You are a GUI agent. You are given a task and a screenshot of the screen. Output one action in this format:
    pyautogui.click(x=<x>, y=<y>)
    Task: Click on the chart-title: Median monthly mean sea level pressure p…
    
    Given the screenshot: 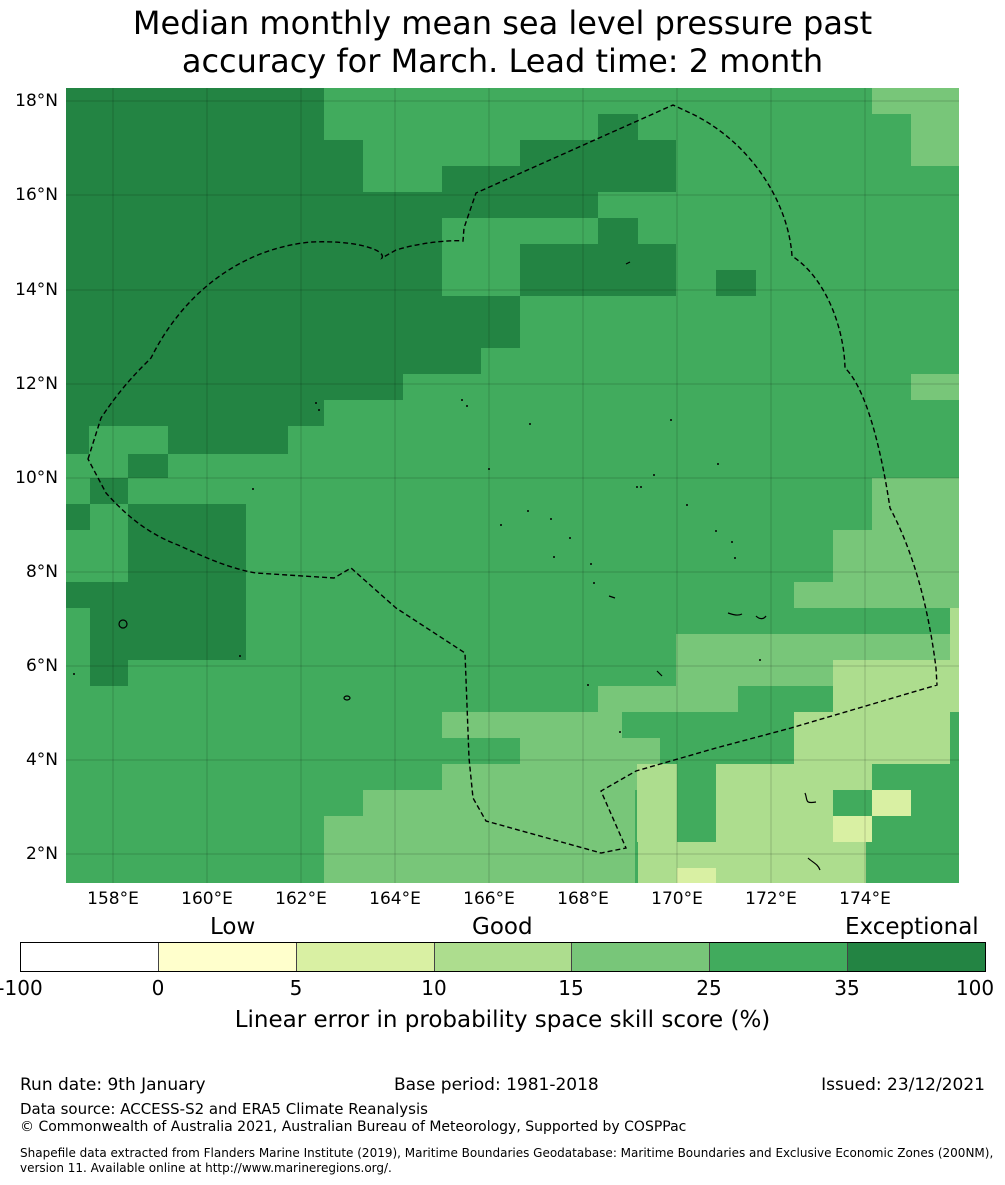 What is the action you would take?
    pyautogui.click(x=502, y=42)
    